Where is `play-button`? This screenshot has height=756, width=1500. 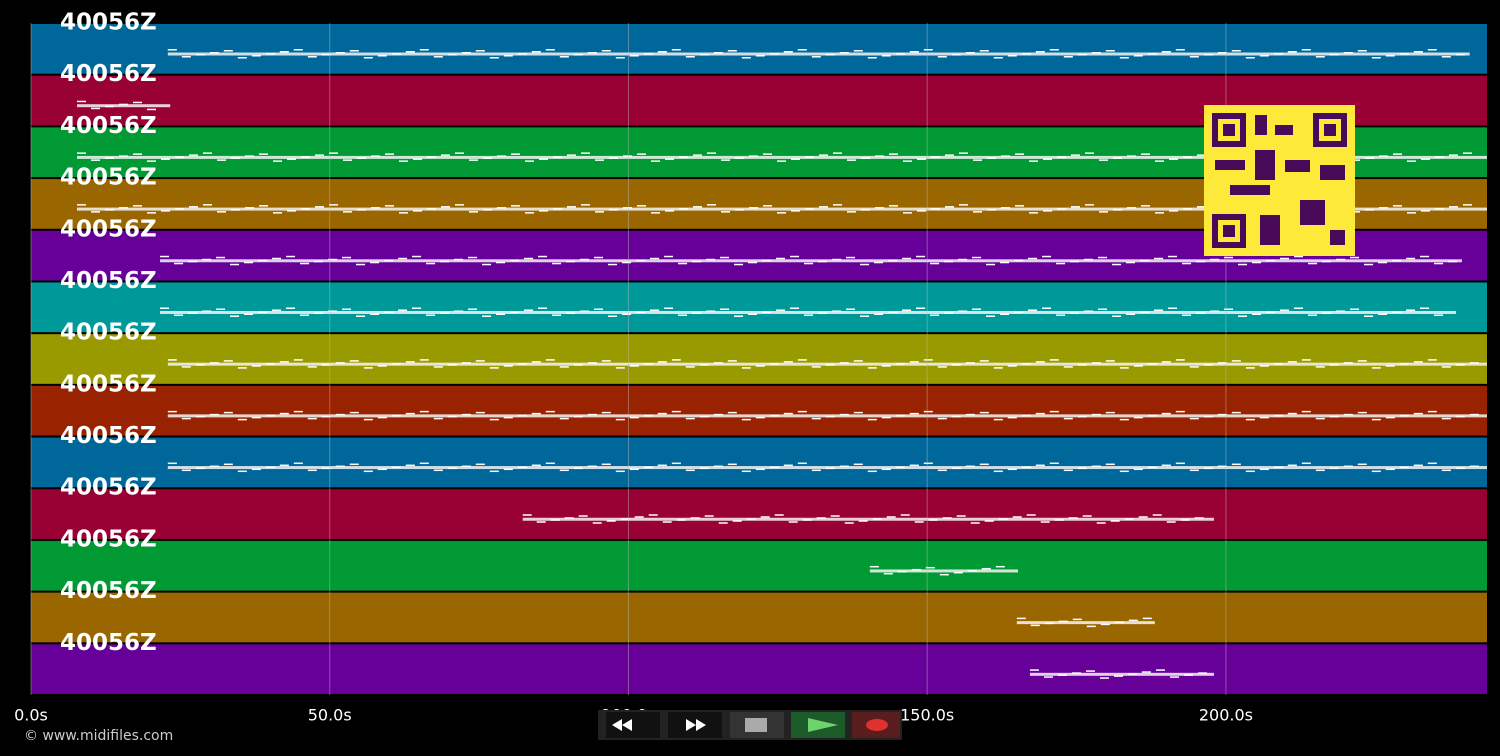
play-button is located at coordinates (818, 725).